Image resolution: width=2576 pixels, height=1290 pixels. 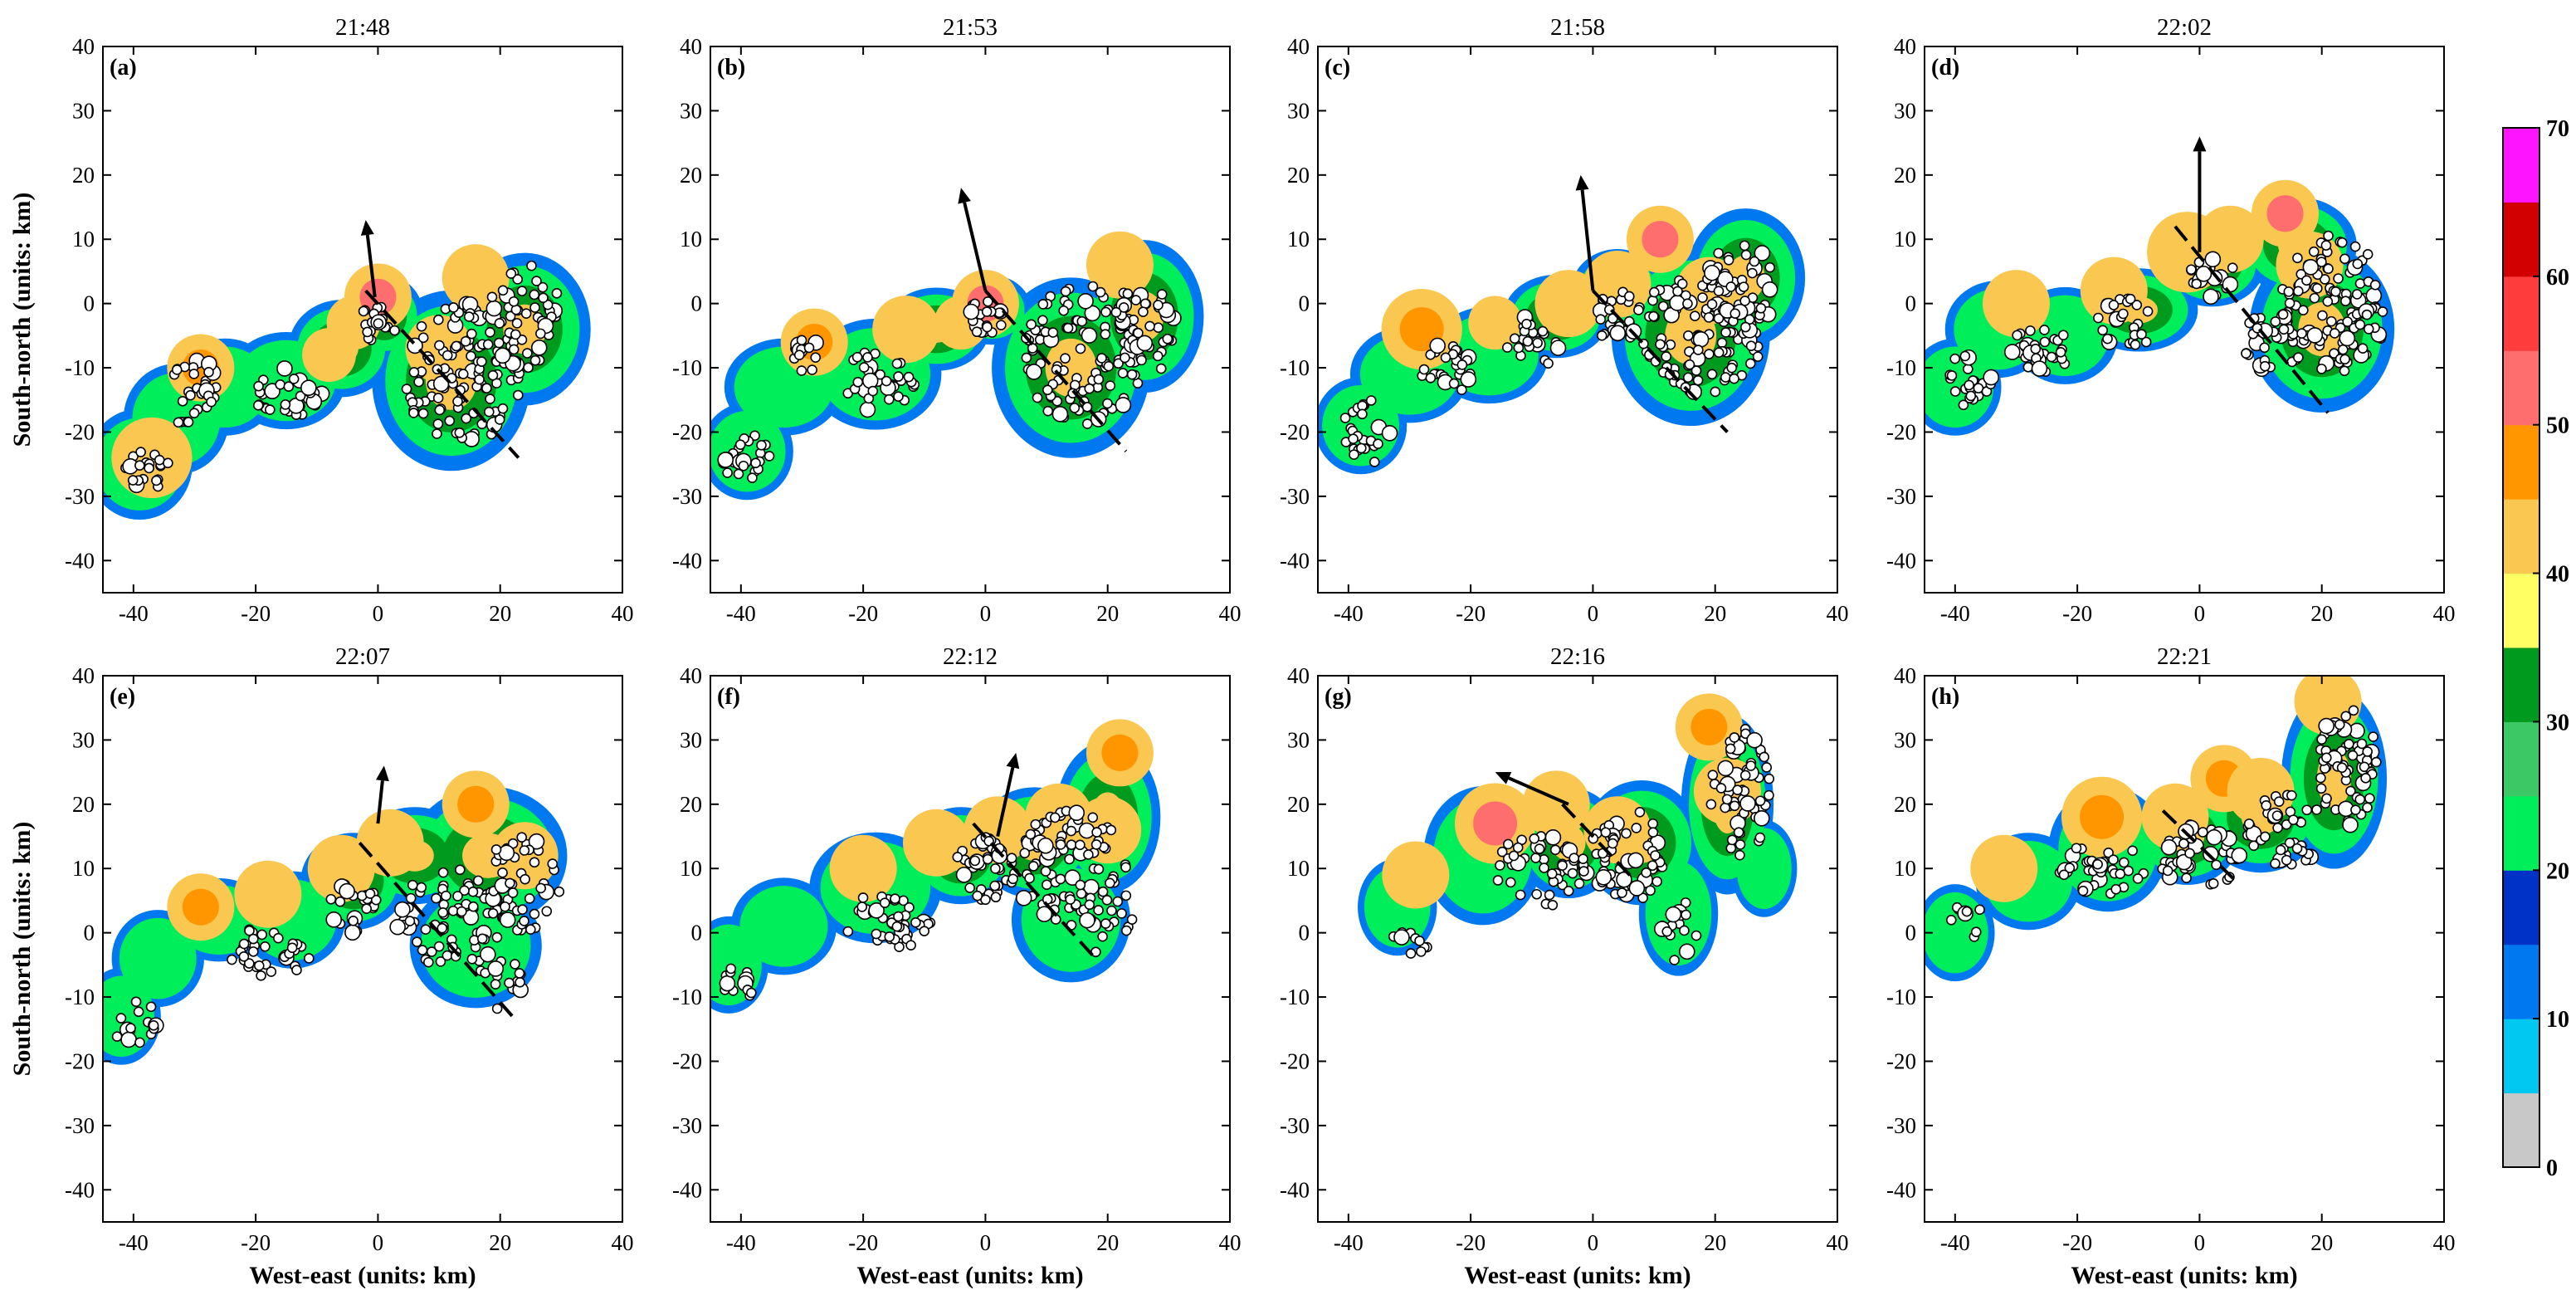 What do you see at coordinates (84, 240) in the screenshot?
I see `y-tick-label: 10` at bounding box center [84, 240].